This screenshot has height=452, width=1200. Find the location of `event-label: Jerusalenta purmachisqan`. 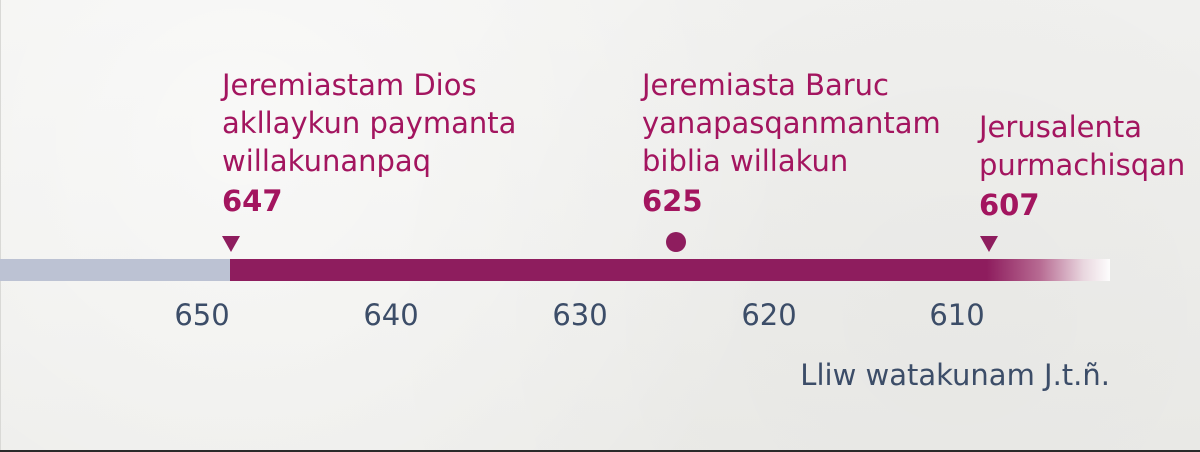

event-label: Jerusalenta purmachisqan is located at coordinates (1082, 146).